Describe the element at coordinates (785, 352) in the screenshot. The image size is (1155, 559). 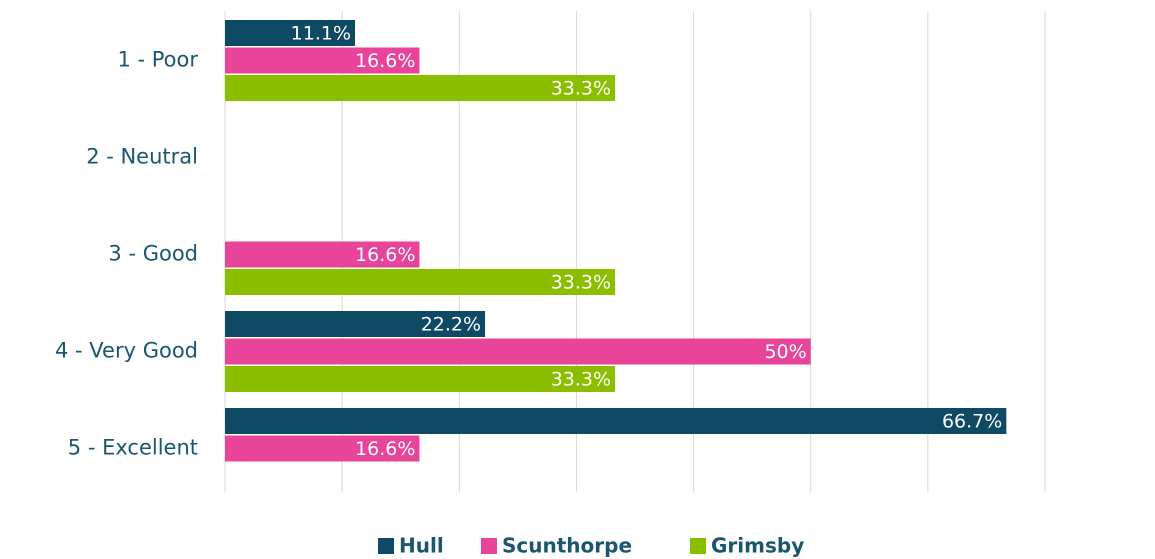
I see `value-label: 50%` at that location.